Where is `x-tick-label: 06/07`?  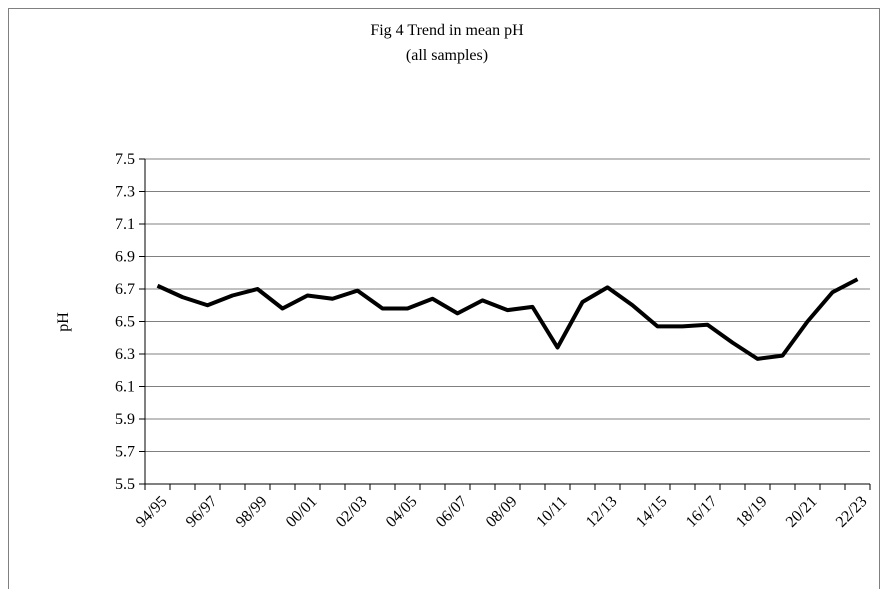
x-tick-label: 06/07 is located at coordinates (452, 512).